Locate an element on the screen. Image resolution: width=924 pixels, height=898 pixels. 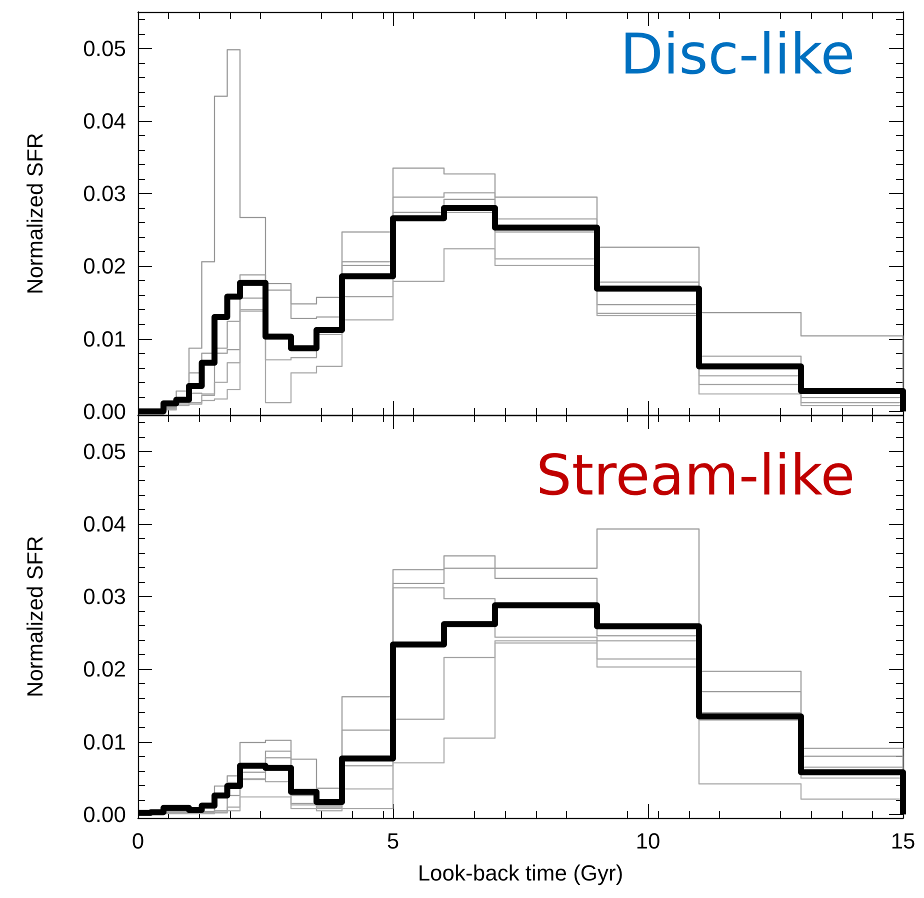
x-tick-label: 10 is located at coordinates (648, 841).